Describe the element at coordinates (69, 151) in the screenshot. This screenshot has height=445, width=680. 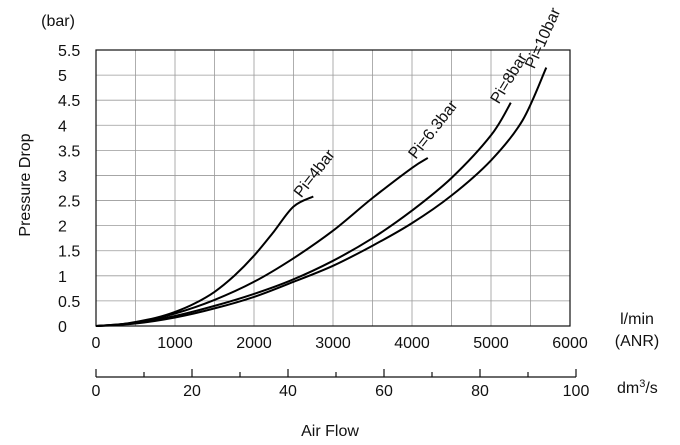
I see `y-tick-label: 3.5` at that location.